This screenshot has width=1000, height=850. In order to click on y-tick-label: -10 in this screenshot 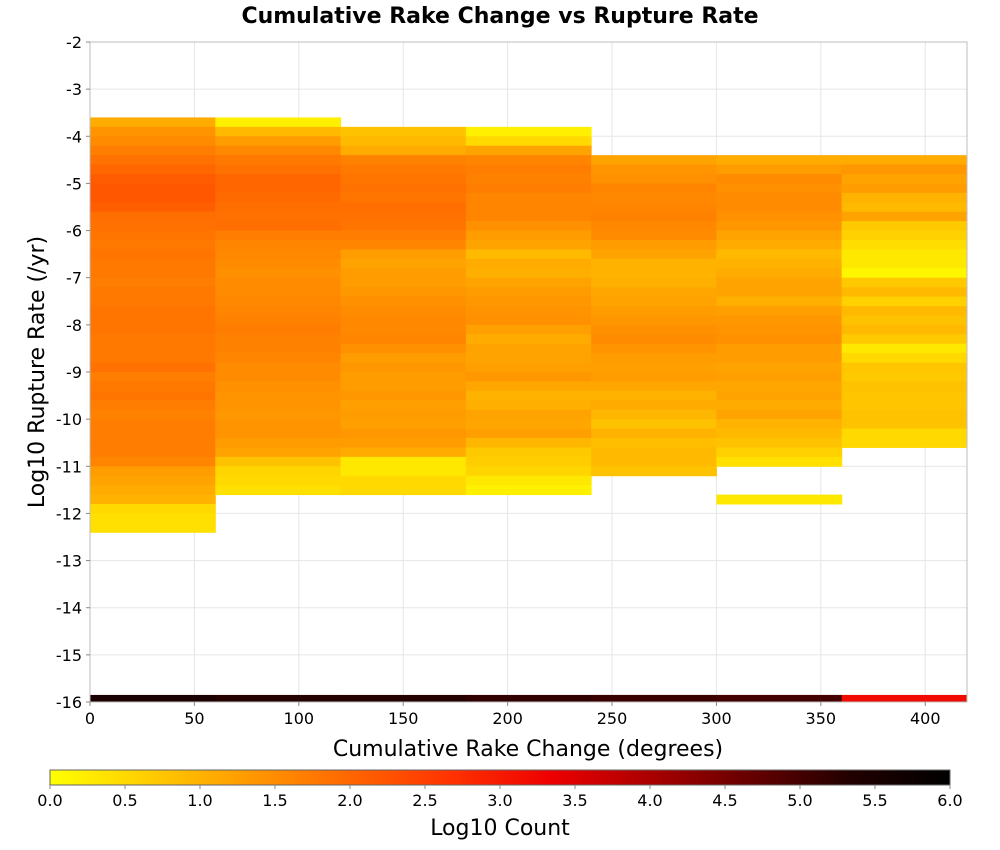, I will do `click(69, 419)`.